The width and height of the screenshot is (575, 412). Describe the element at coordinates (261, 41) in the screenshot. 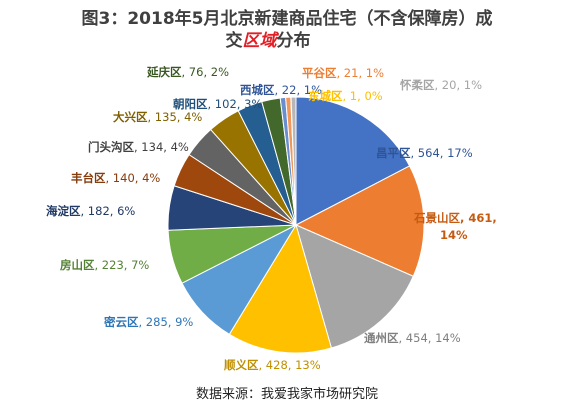

I see `title-word-quyu: 区域` at that location.